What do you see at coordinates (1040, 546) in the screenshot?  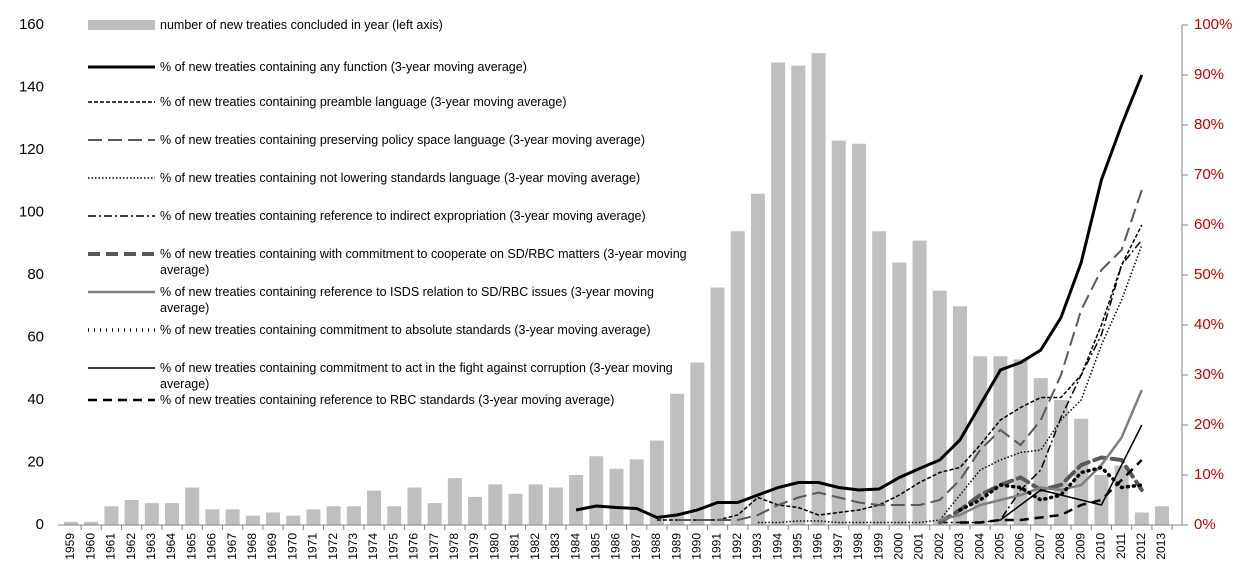 I see `x-tick-label: 2007` at bounding box center [1040, 546].